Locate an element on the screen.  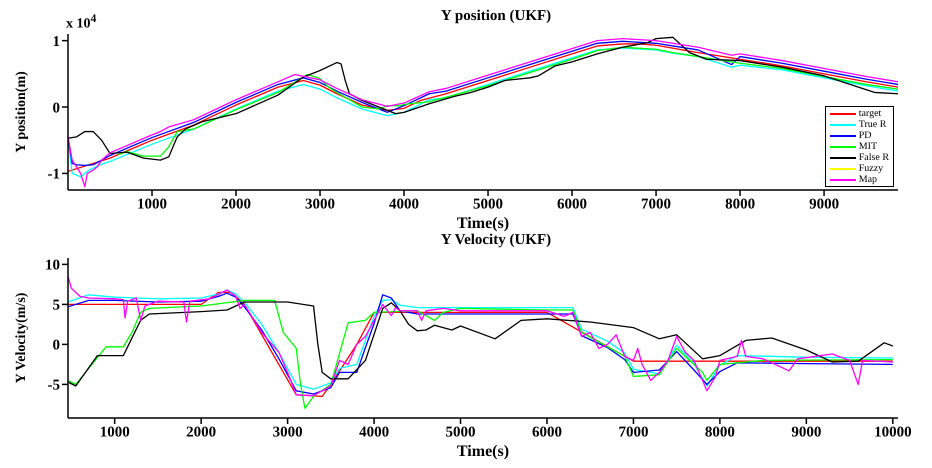
legend-label: Map is located at coordinates (868, 179).